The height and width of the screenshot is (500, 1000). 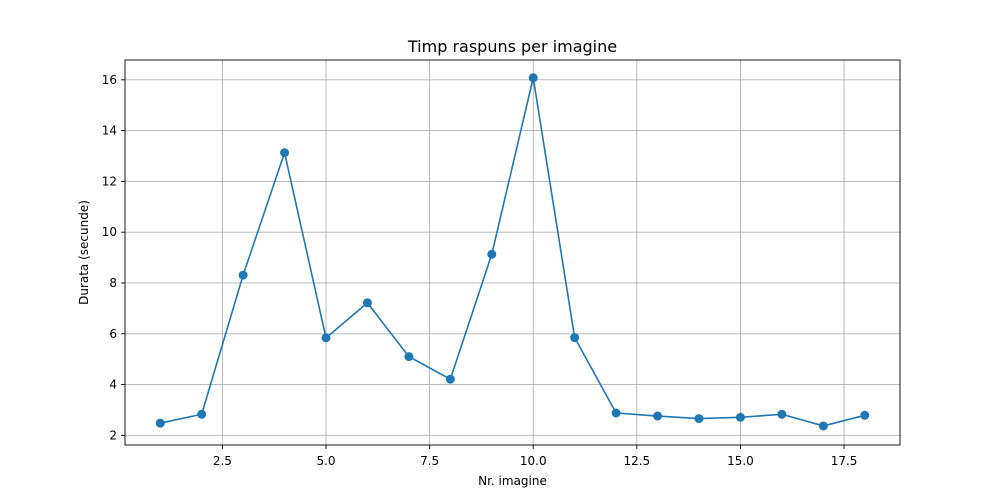 I want to click on x-tick-label: 2.5, so click(x=222, y=461).